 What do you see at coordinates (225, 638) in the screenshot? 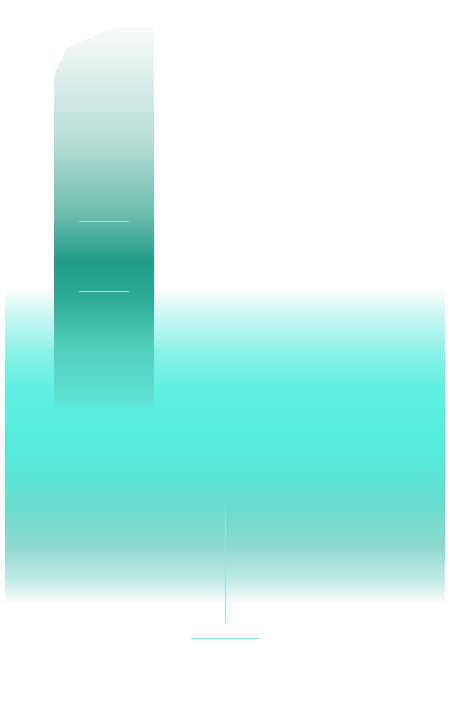
I see `horizontal-connector-line` at bounding box center [225, 638].